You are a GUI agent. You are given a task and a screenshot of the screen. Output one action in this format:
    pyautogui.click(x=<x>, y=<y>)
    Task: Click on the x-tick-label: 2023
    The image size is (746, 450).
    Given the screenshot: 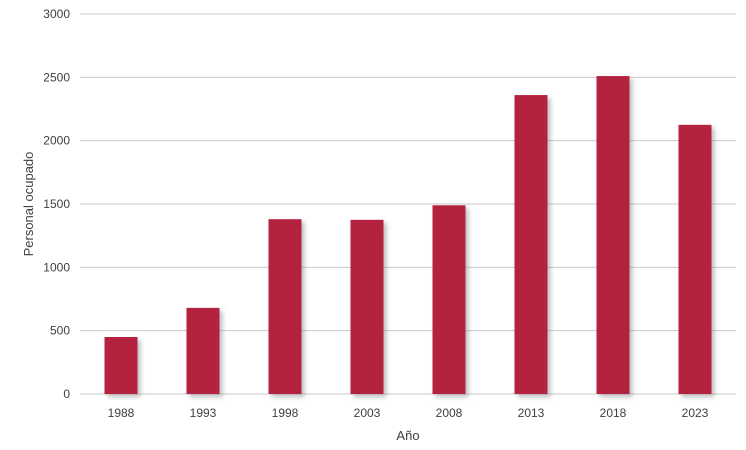 What is the action you would take?
    pyautogui.click(x=695, y=413)
    